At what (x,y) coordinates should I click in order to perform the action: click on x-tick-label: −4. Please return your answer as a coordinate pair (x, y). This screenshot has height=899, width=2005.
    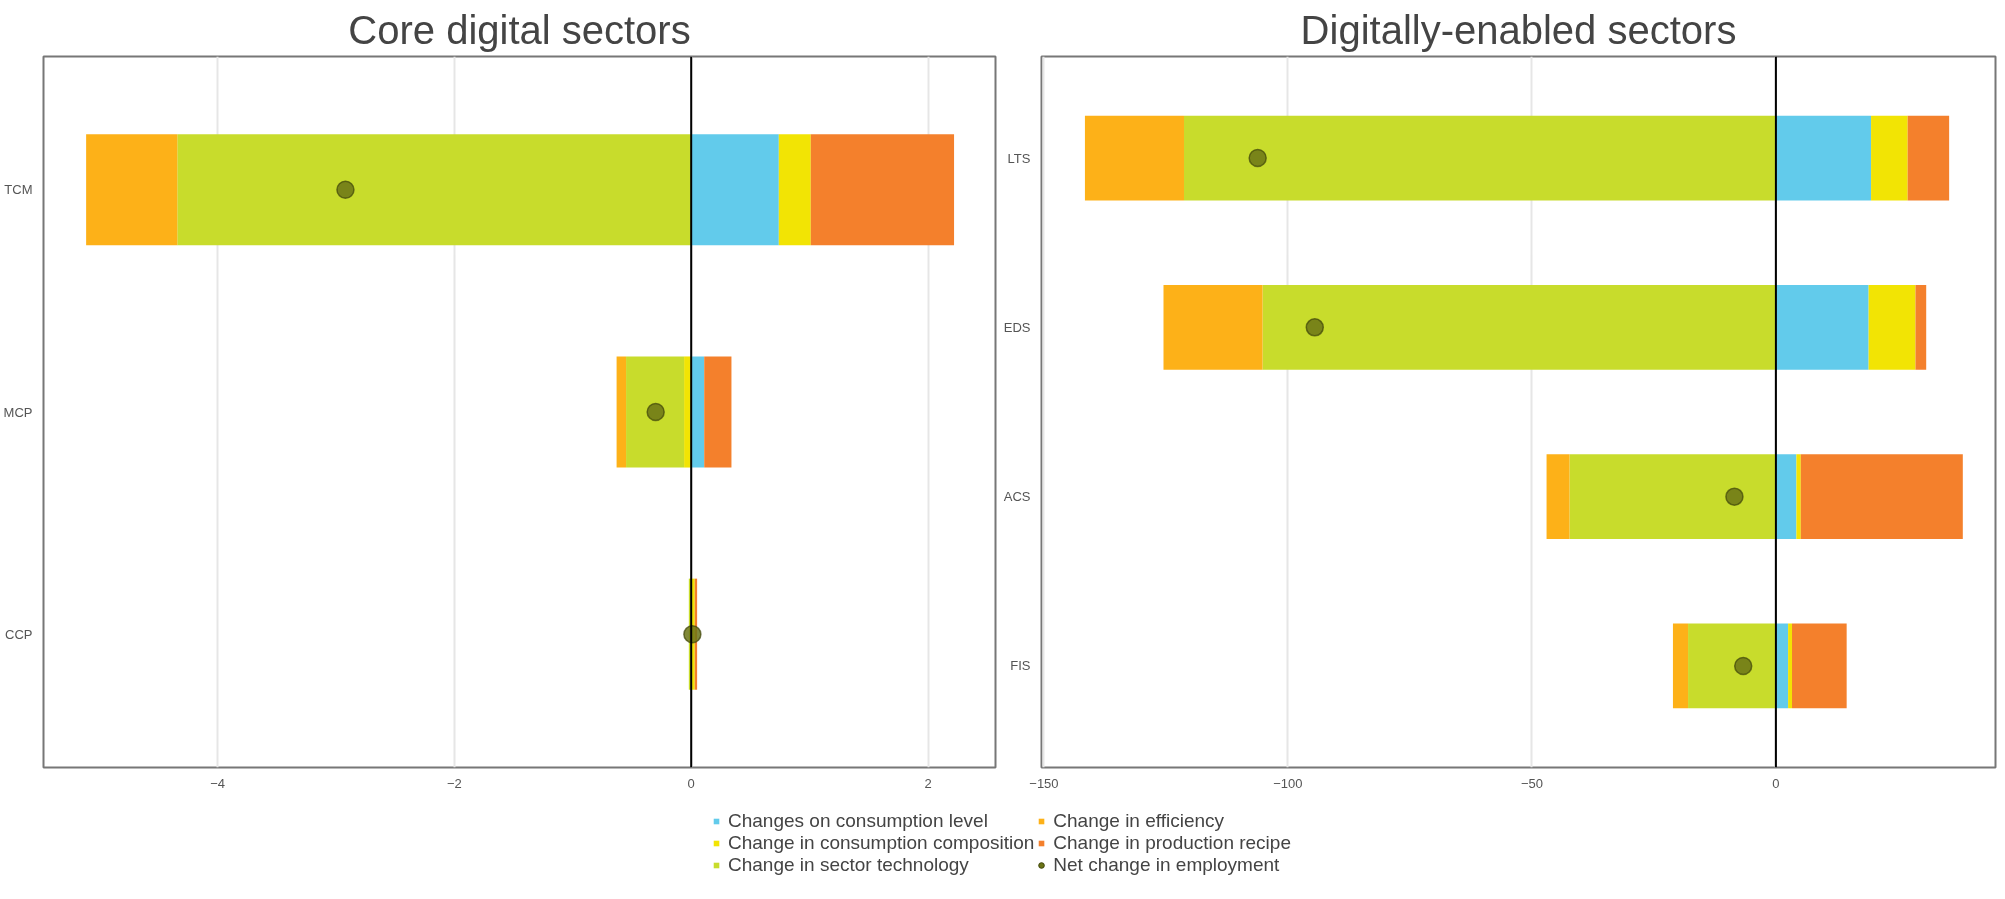
    Looking at the image, I should click on (217, 783).